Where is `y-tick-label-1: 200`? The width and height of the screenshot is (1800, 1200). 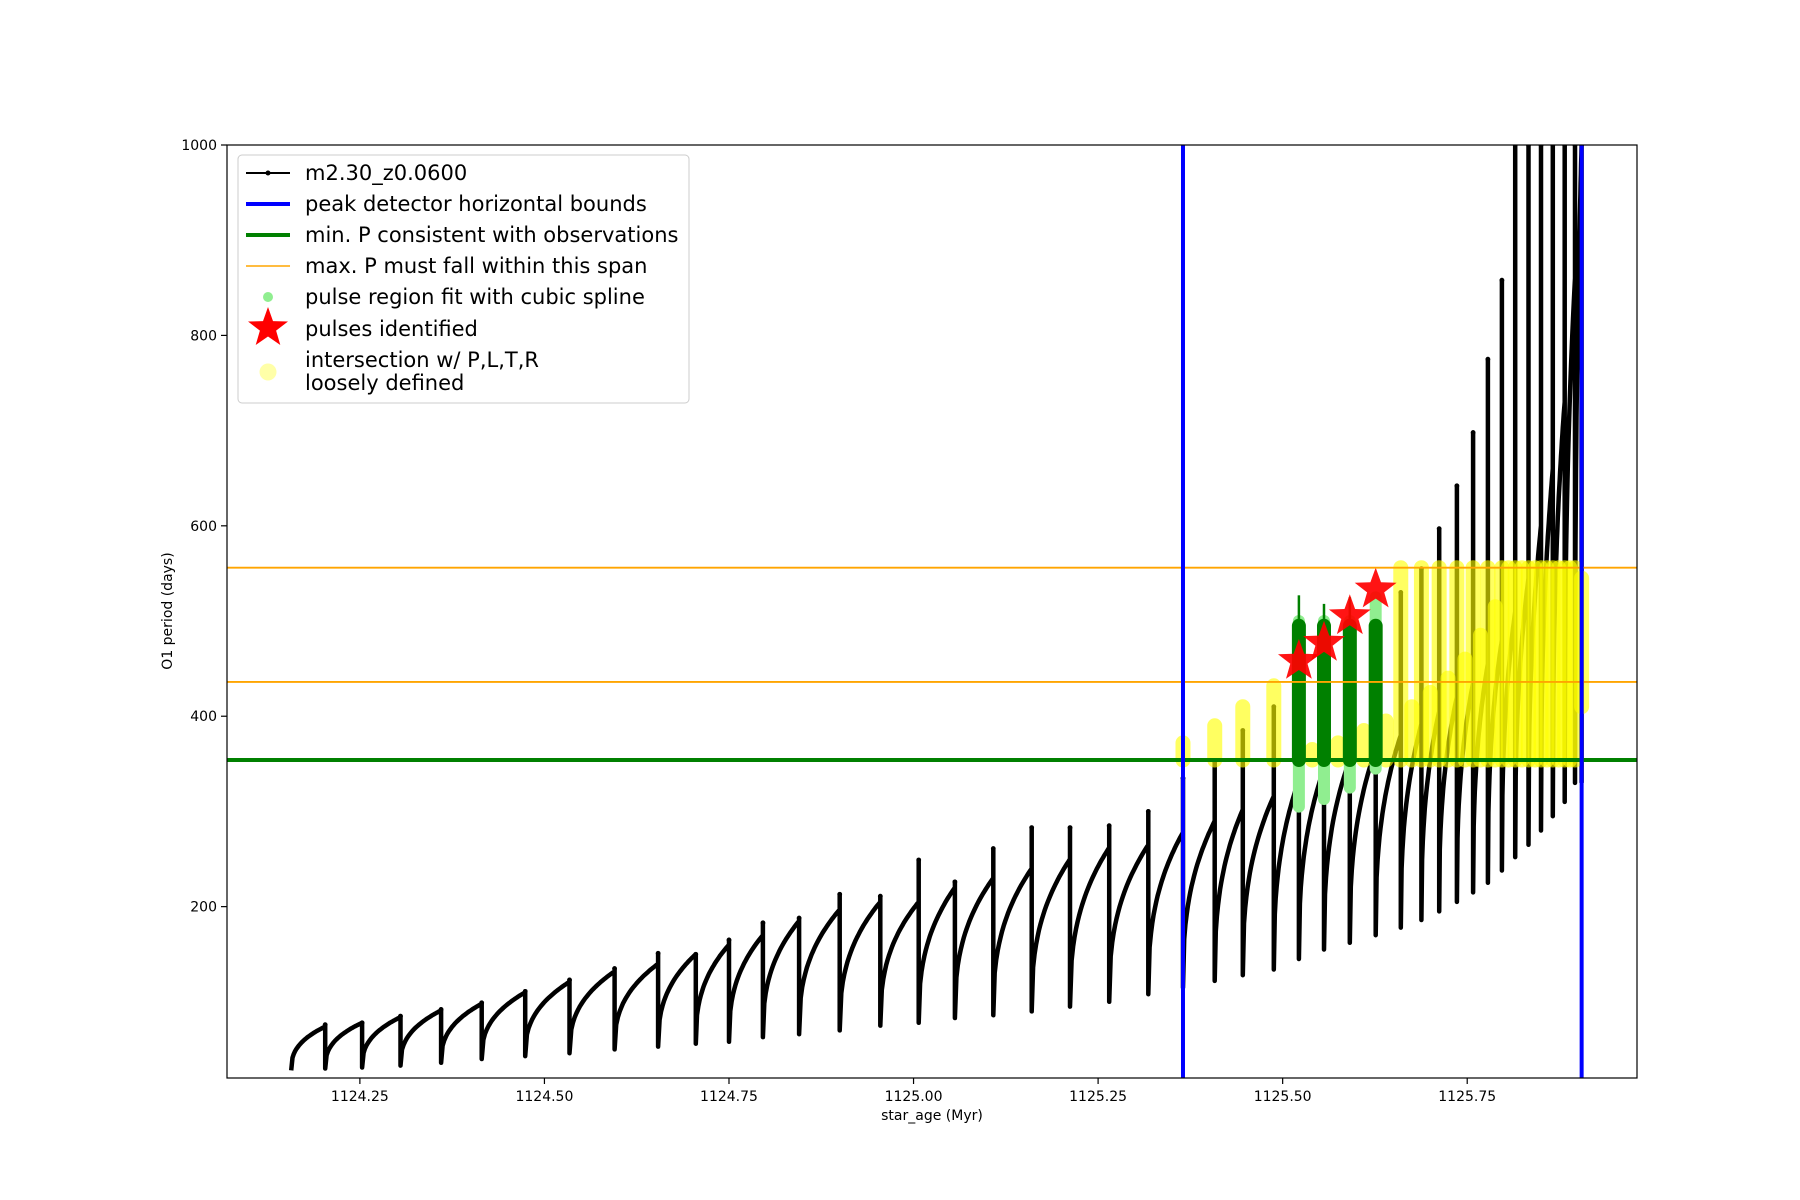
y-tick-label-1: 200 is located at coordinates (203, 908).